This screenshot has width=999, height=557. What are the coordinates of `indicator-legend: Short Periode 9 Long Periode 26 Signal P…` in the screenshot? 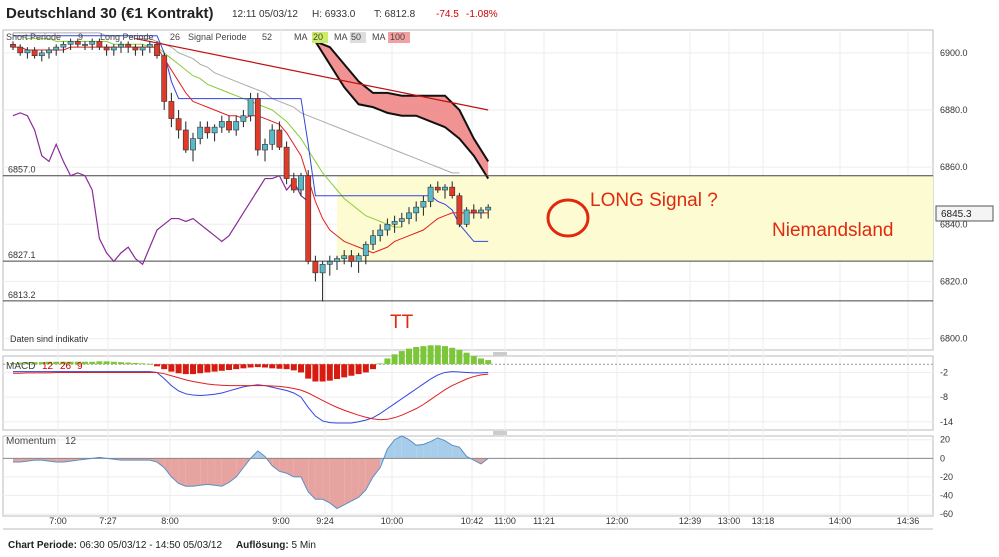 It's located at (208, 37).